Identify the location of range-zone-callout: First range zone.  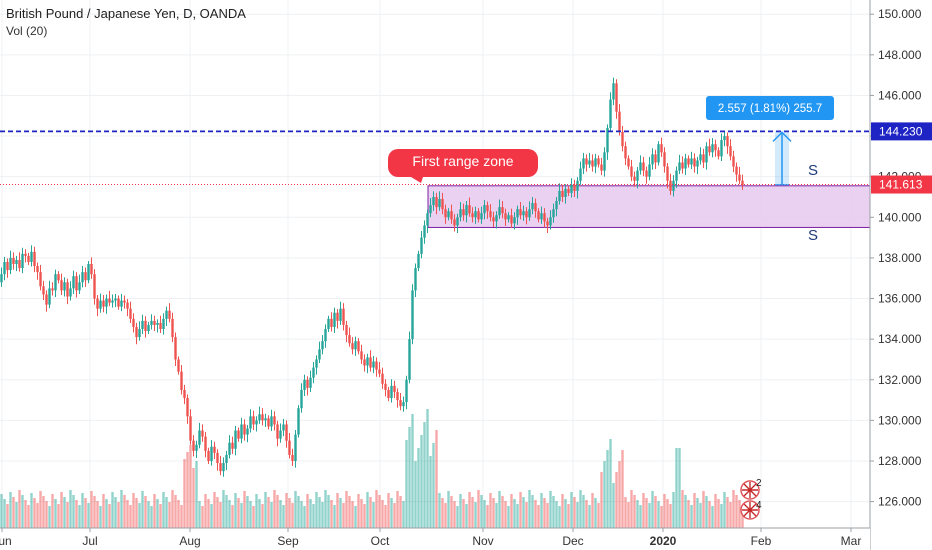
(463, 166).